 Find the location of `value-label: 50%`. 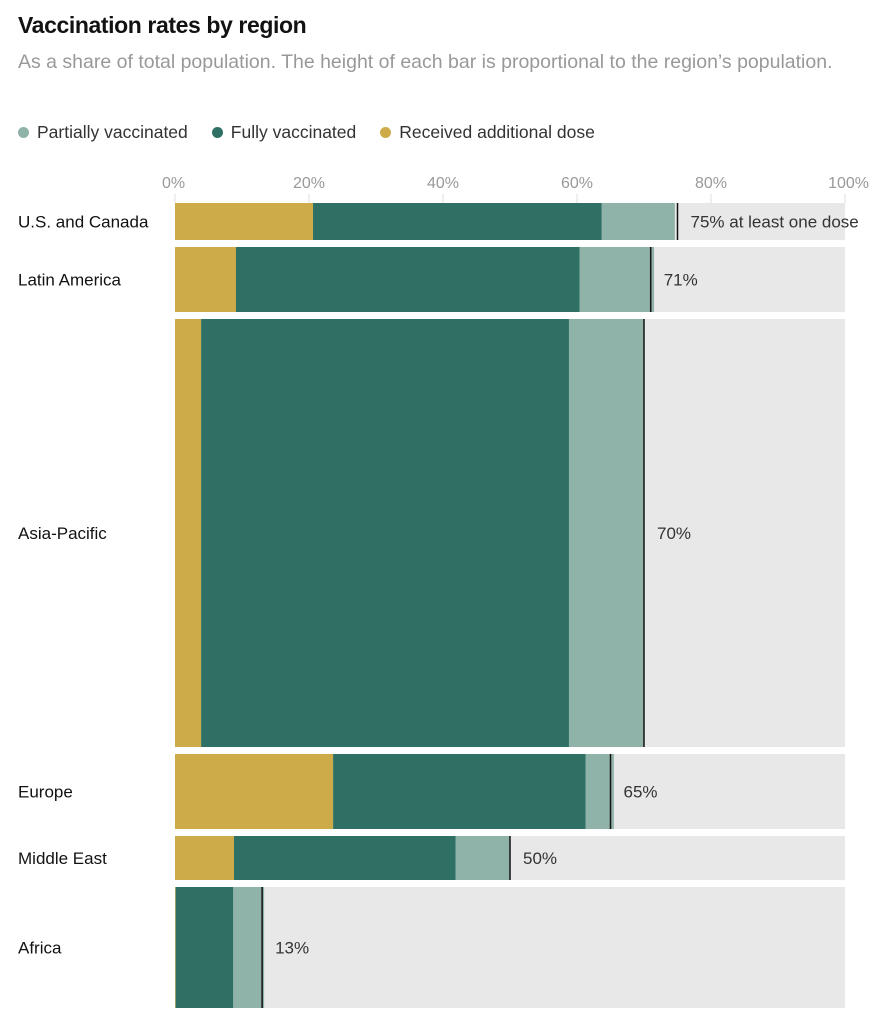

value-label: 50% is located at coordinates (540, 858).